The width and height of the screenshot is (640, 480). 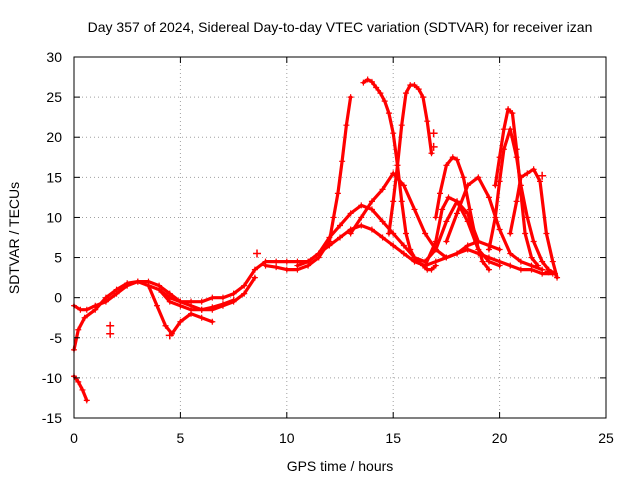 What do you see at coordinates (387, 233) in the screenshot?
I see `series-line-sat-o` at bounding box center [387, 233].